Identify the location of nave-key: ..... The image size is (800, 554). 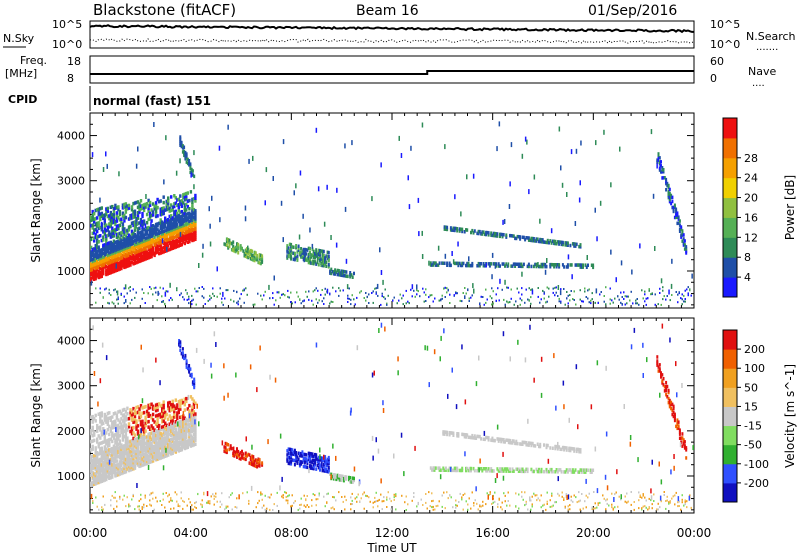
(758, 83).